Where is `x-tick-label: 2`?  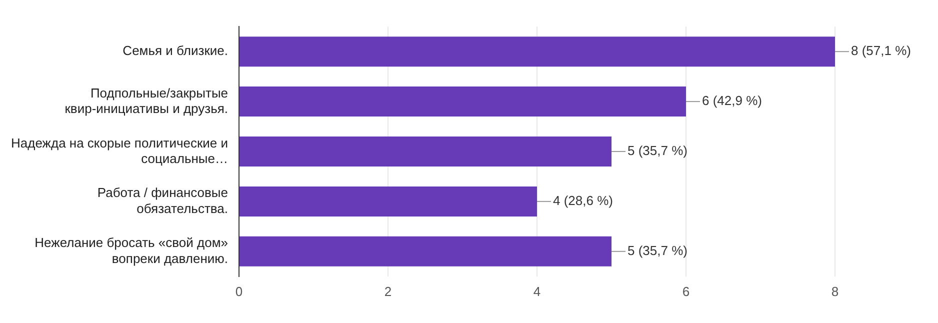 x-tick-label: 2 is located at coordinates (388, 291).